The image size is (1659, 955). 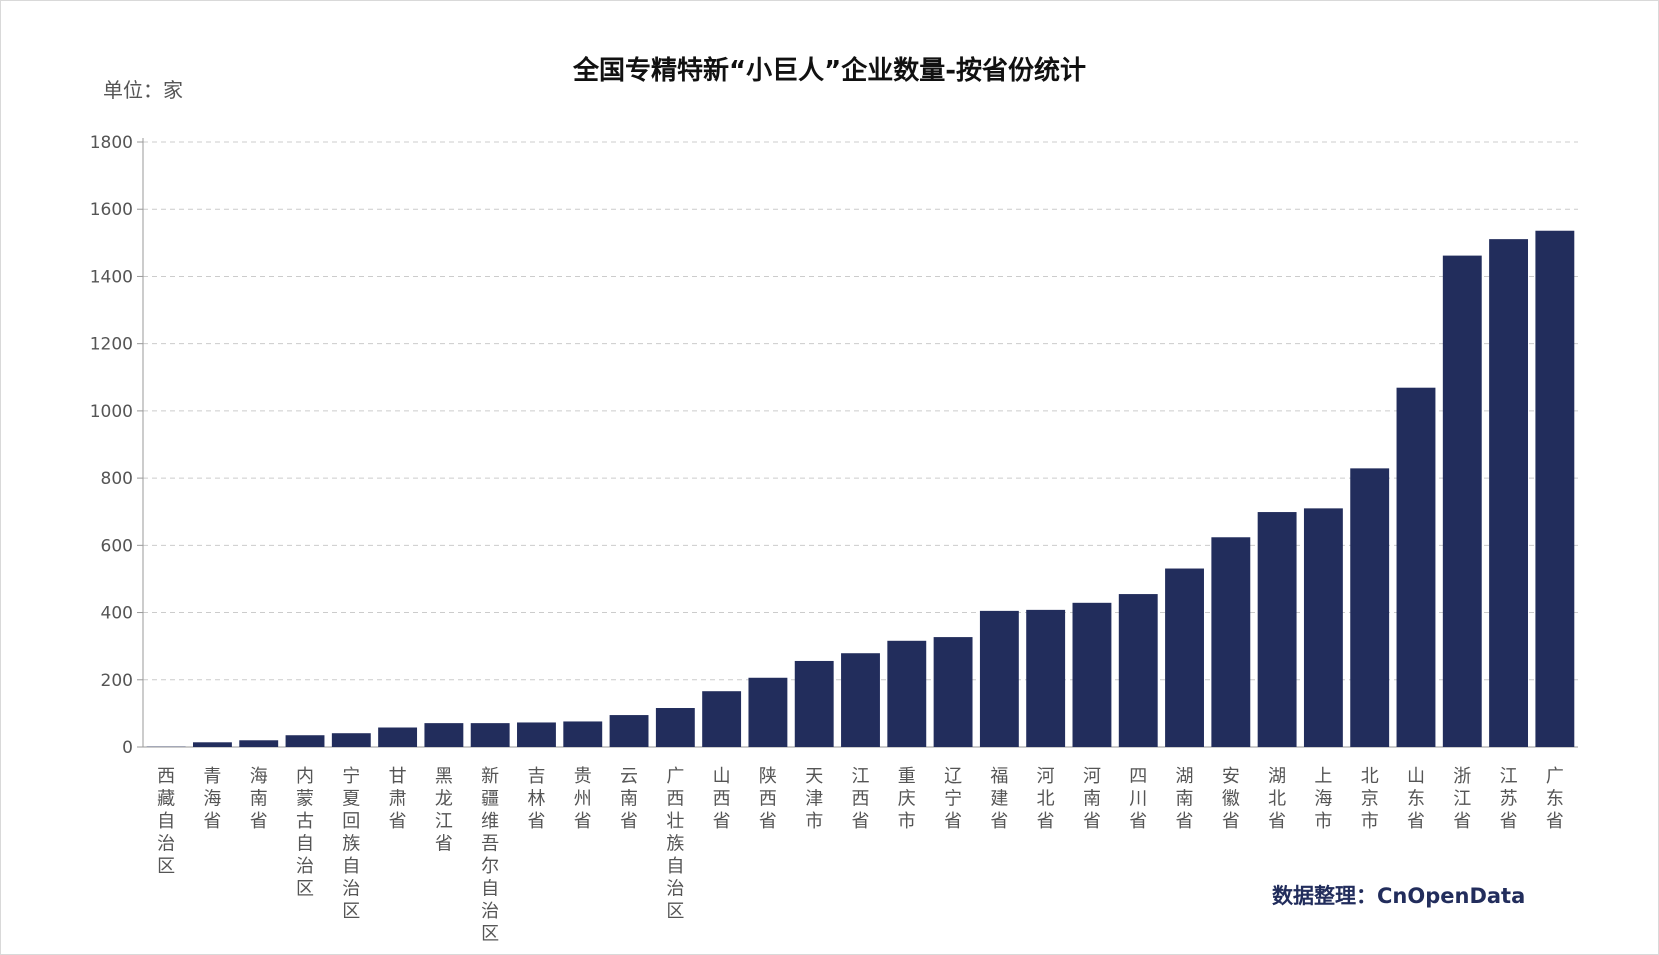 What do you see at coordinates (490, 855) in the screenshot?
I see `x-tick-label: 新疆维吾尔自治区` at bounding box center [490, 855].